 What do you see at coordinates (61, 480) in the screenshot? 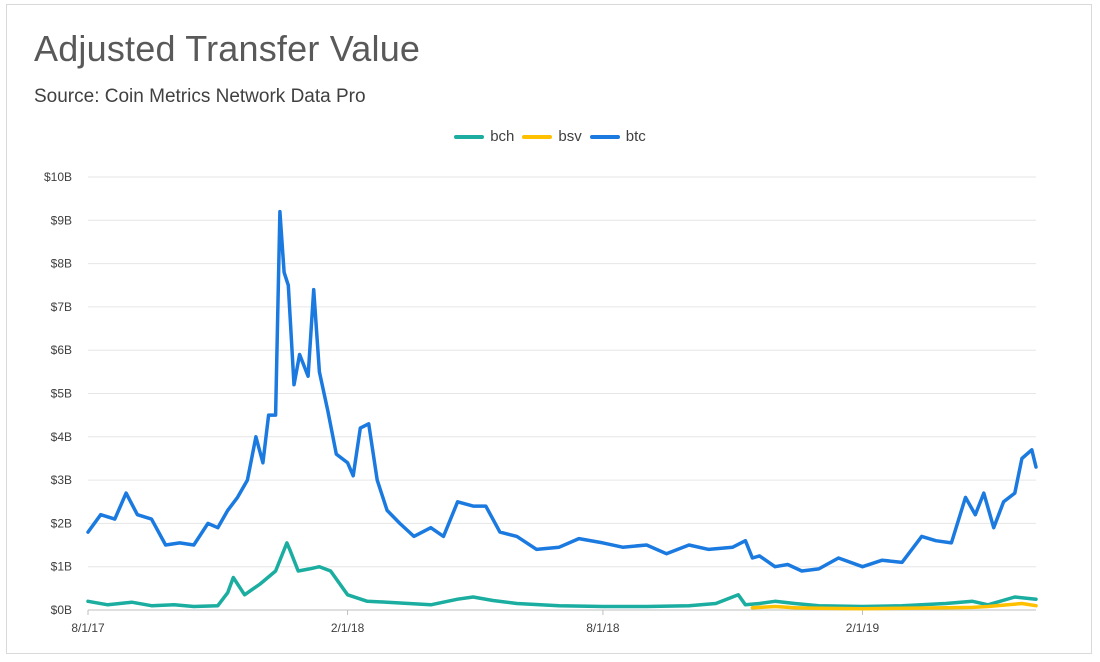
I see `y-tick-label: $3B` at bounding box center [61, 480].